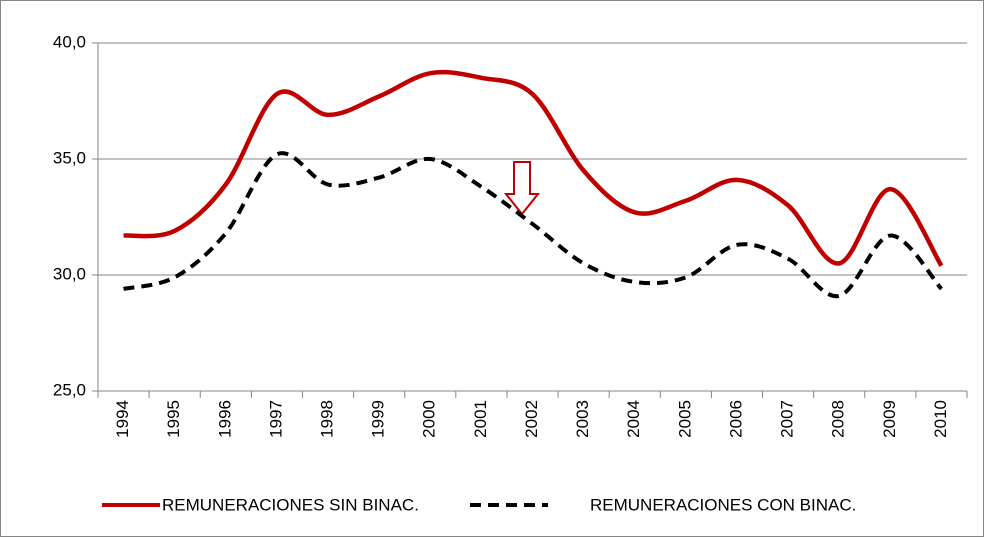 The width and height of the screenshot is (984, 537). What do you see at coordinates (378, 419) in the screenshot?
I see `x-tick-label: 1999` at bounding box center [378, 419].